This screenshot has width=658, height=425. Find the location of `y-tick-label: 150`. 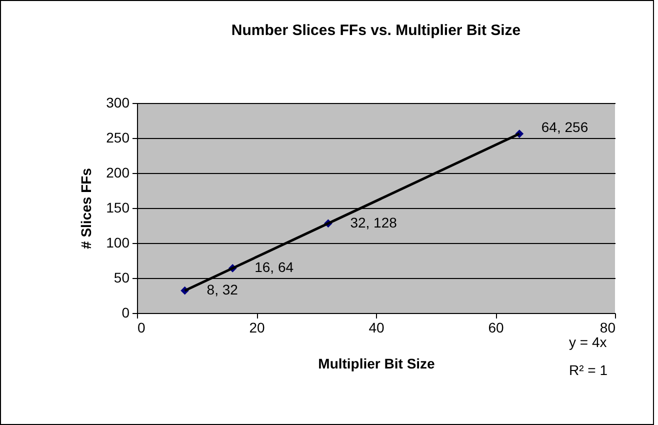

y-tick-label: 150 is located at coordinates (118, 208).